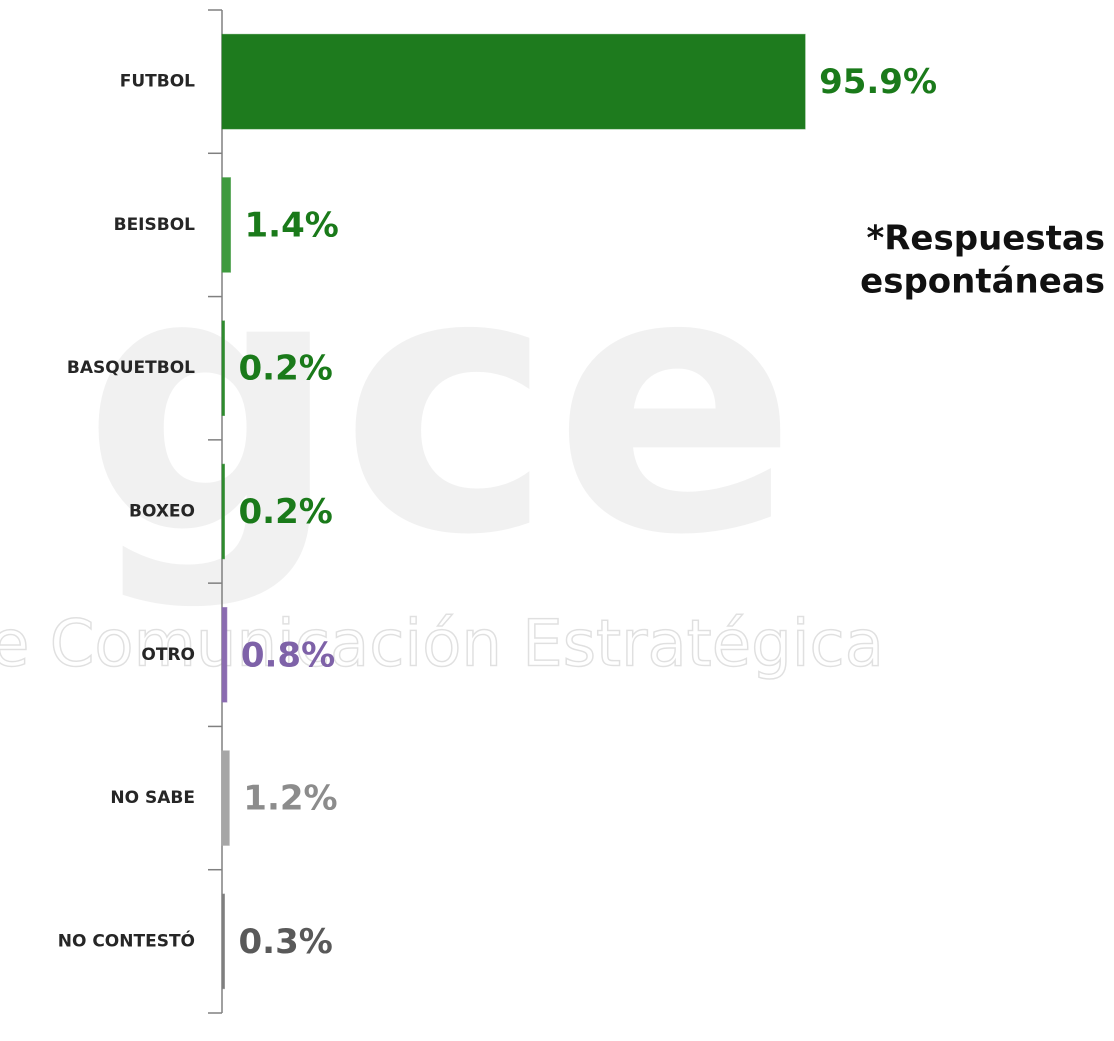 Image resolution: width=1114 pixels, height=1041 pixels. I want to click on category-label: BASQUETBOL, so click(131, 368).